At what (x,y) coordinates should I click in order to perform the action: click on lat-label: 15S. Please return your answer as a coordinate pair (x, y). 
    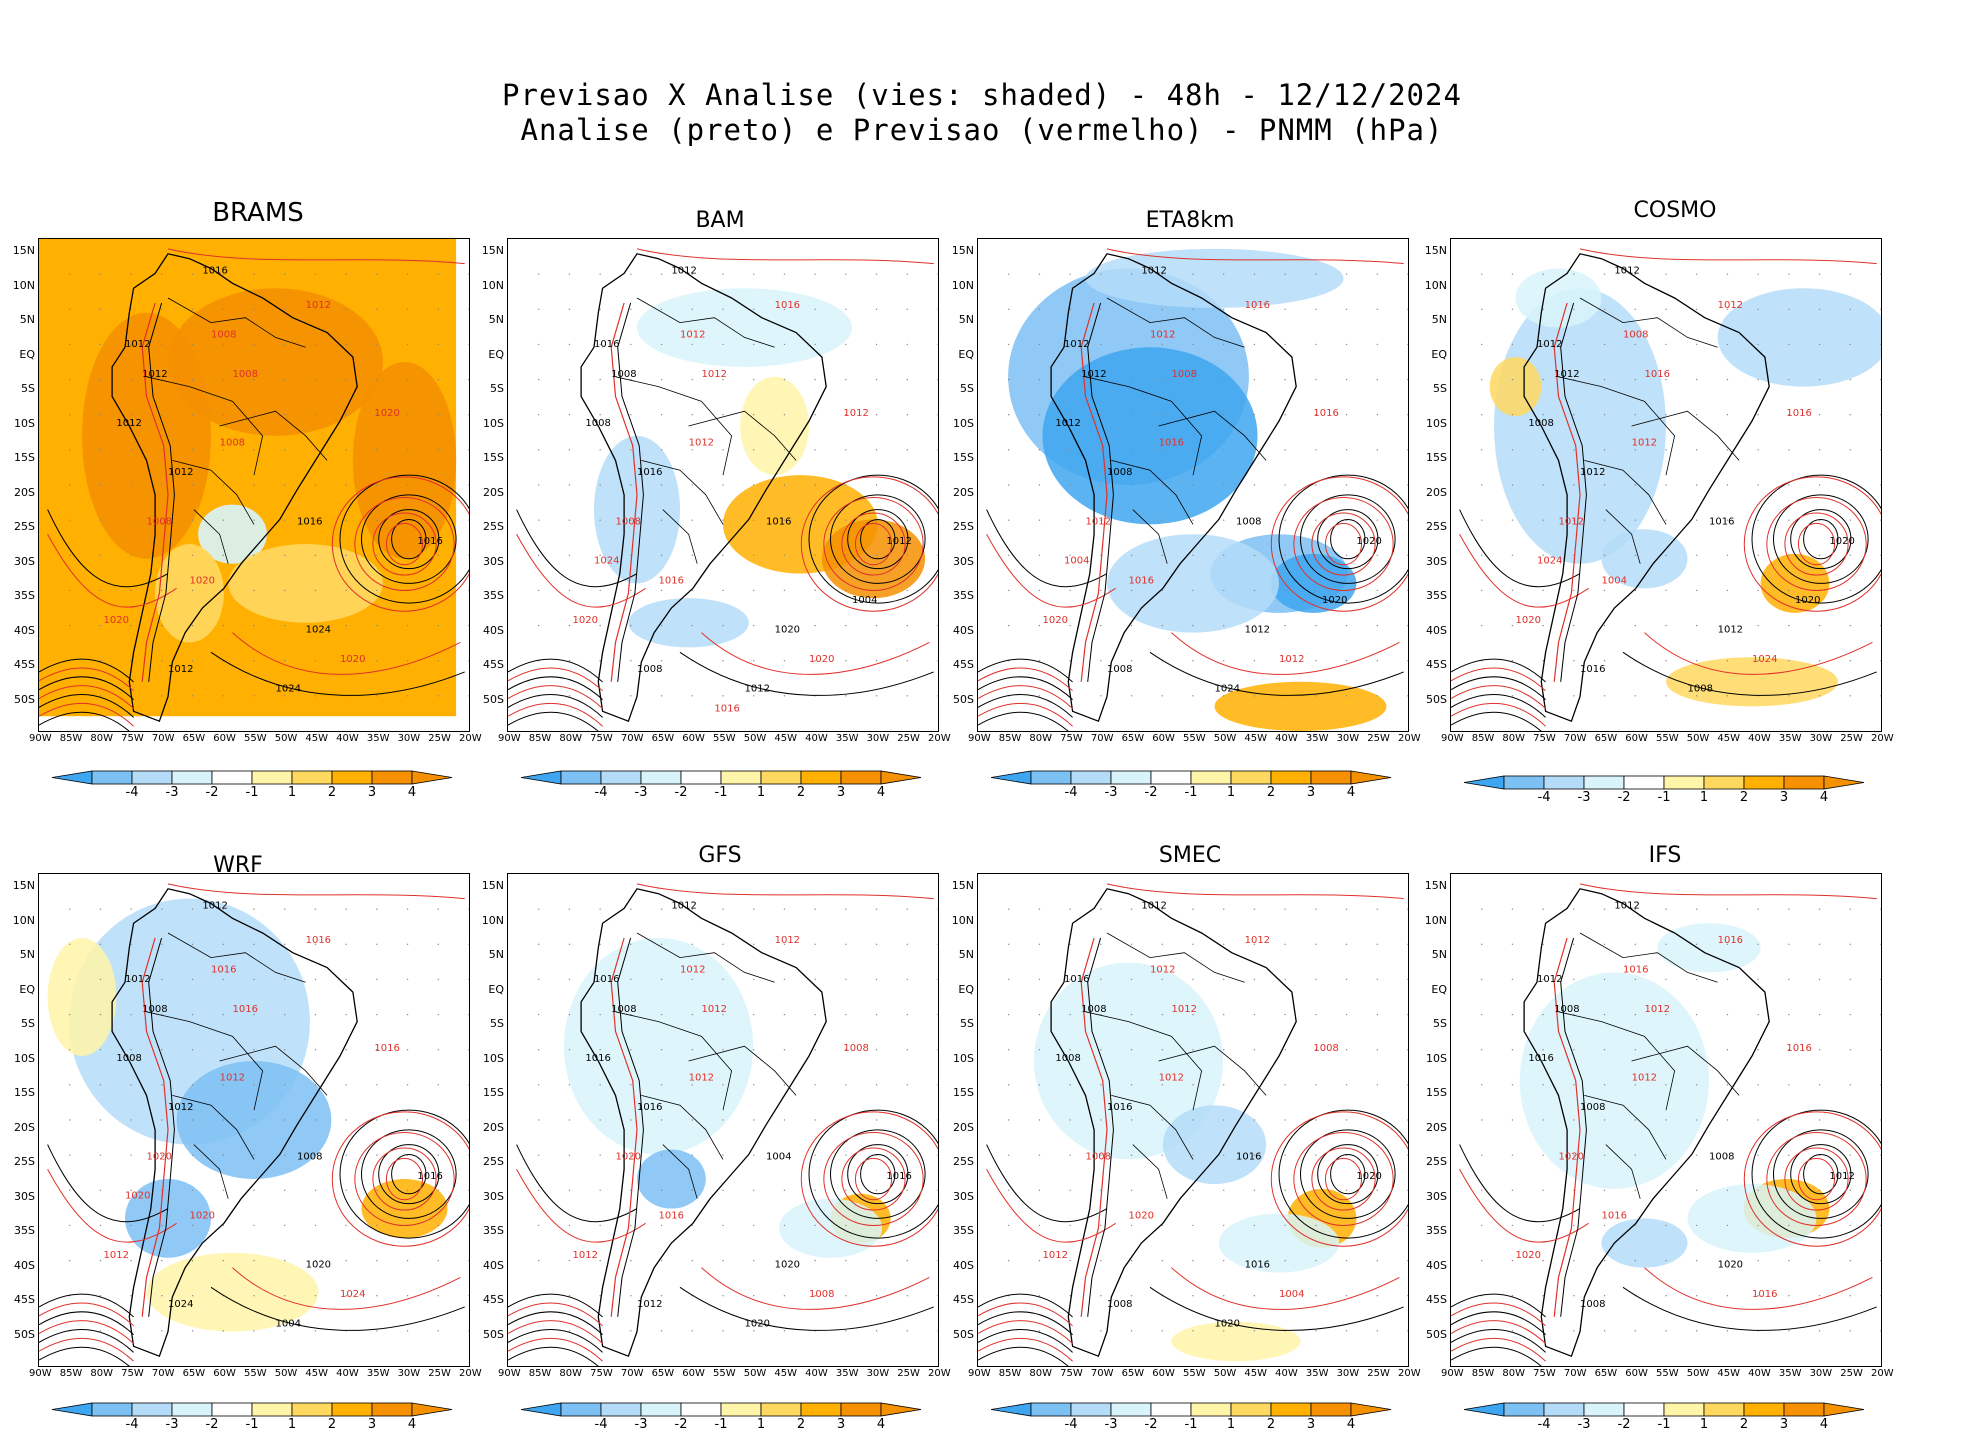
    Looking at the image, I should click on (1436, 1092).